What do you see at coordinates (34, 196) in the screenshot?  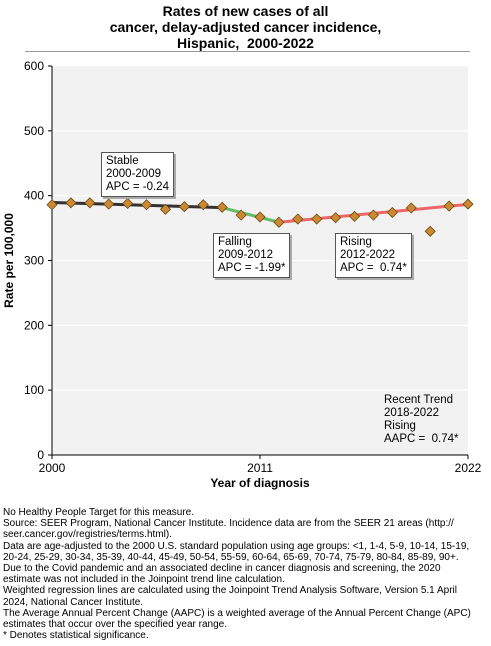 I see `y-tick-label: 400` at bounding box center [34, 196].